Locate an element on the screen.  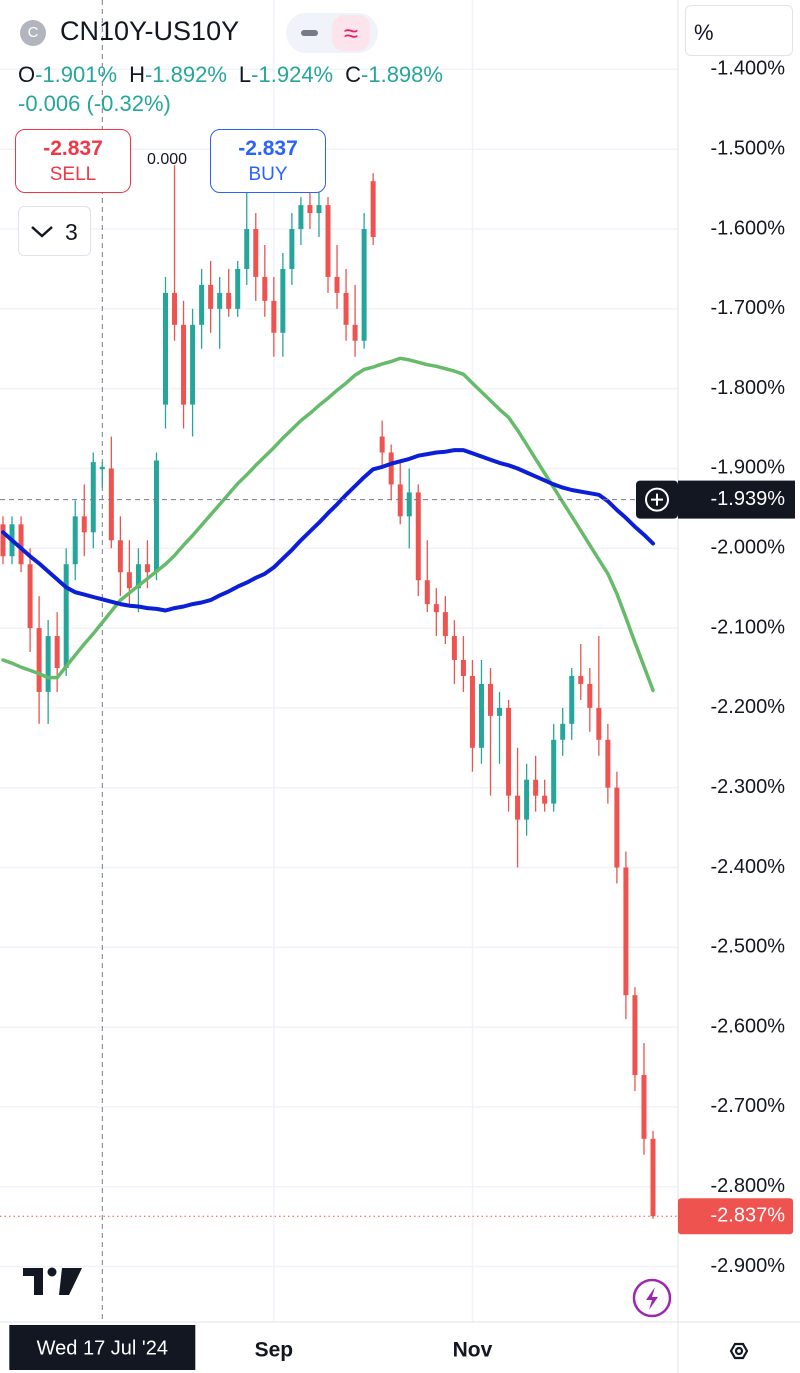
ohlc-key: H is located at coordinates (137, 74).